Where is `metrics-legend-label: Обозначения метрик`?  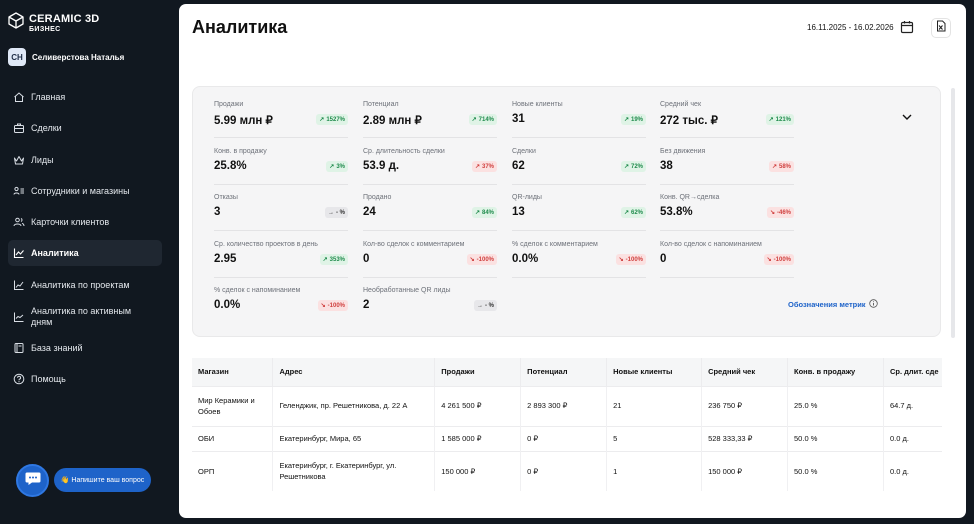 metrics-legend-label: Обозначения метрик is located at coordinates (827, 304).